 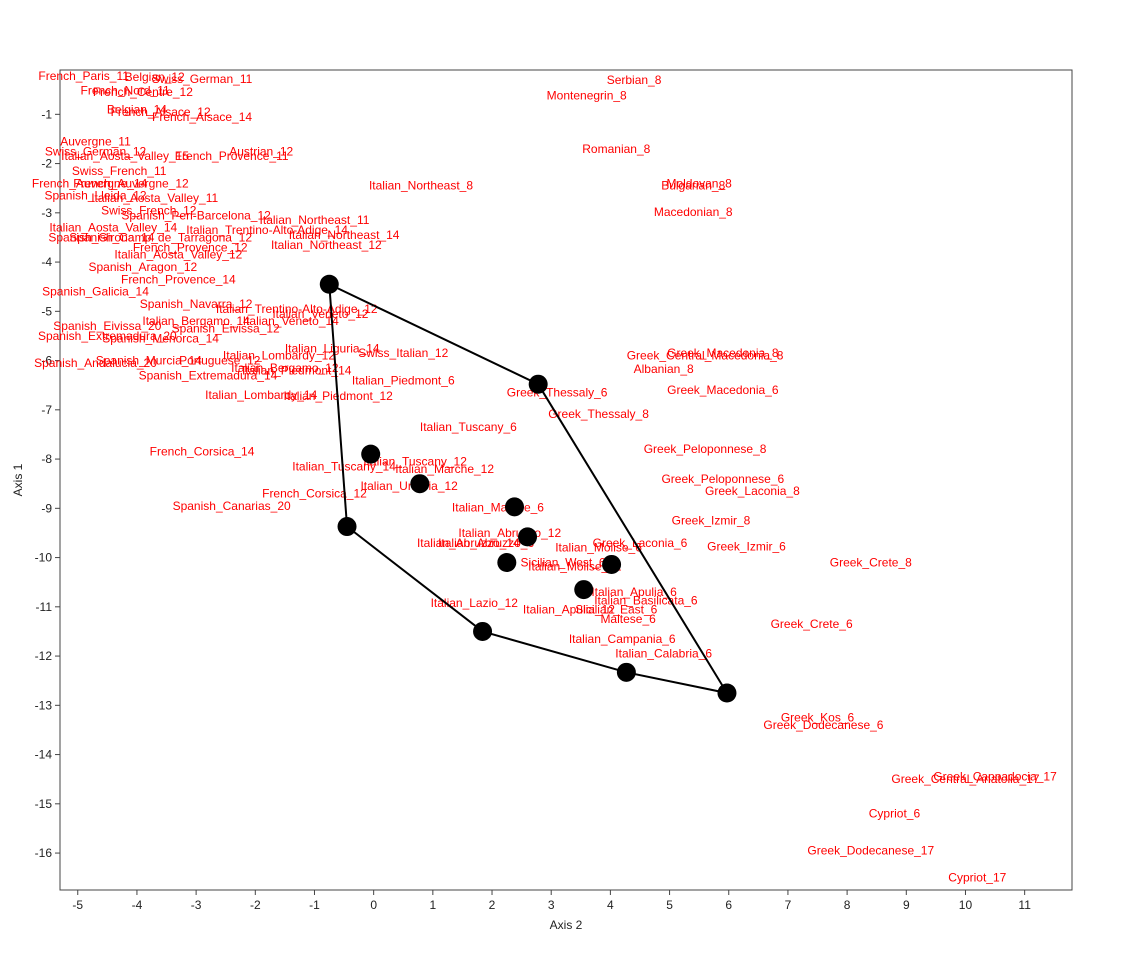 What do you see at coordinates (255, 905) in the screenshot?
I see `x-tick-label: -2` at bounding box center [255, 905].